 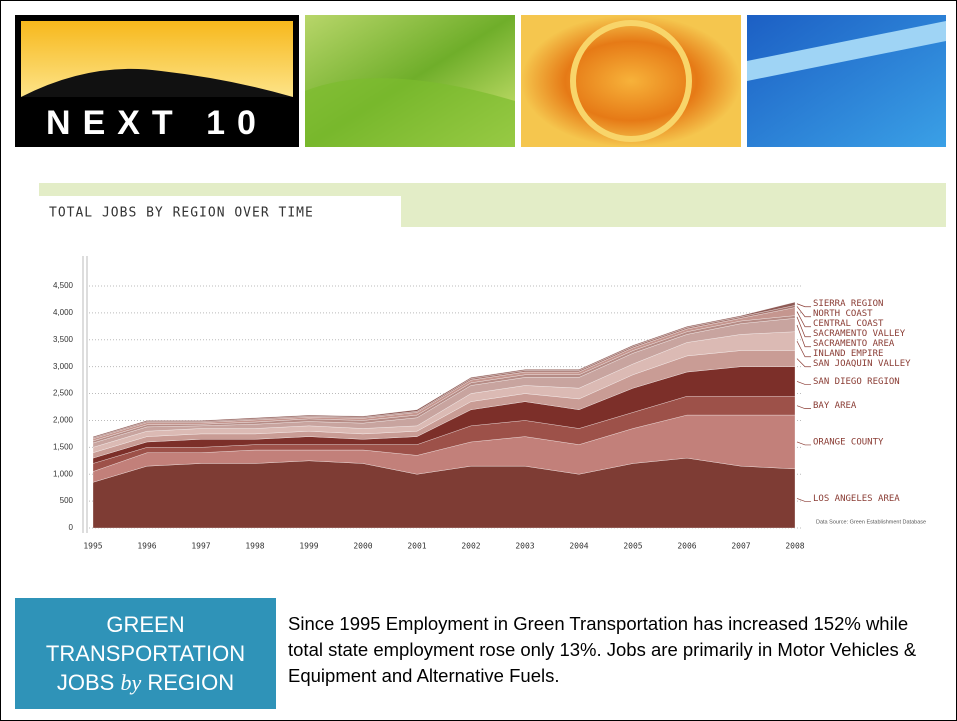 What do you see at coordinates (63, 393) in the screenshot?
I see `y-tick-label: 2,500` at bounding box center [63, 393].